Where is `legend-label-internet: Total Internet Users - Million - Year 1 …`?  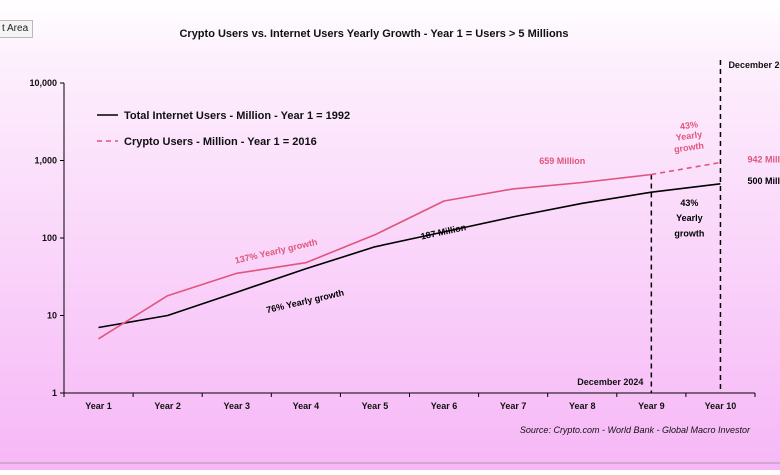
legend-label-internet: Total Internet Users - Million - Year 1 … is located at coordinates (237, 116).